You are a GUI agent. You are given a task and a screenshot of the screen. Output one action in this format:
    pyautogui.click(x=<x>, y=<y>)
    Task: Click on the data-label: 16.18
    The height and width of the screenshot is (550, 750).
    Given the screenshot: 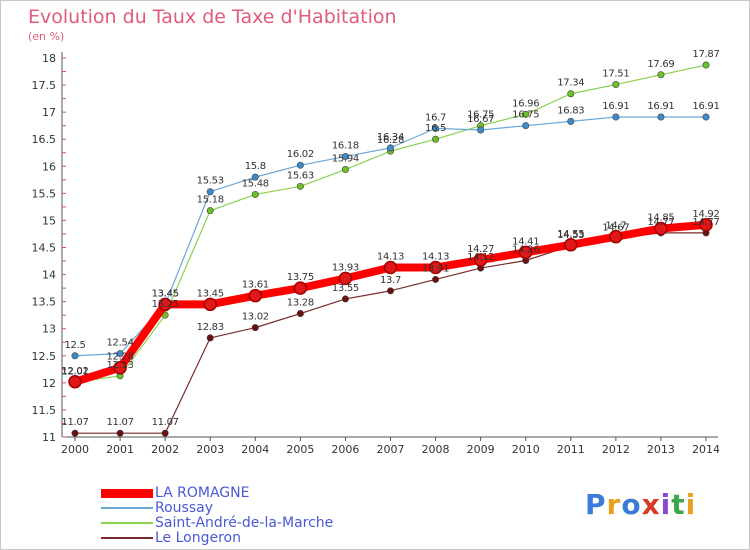 What is the action you would take?
    pyautogui.click(x=345, y=146)
    